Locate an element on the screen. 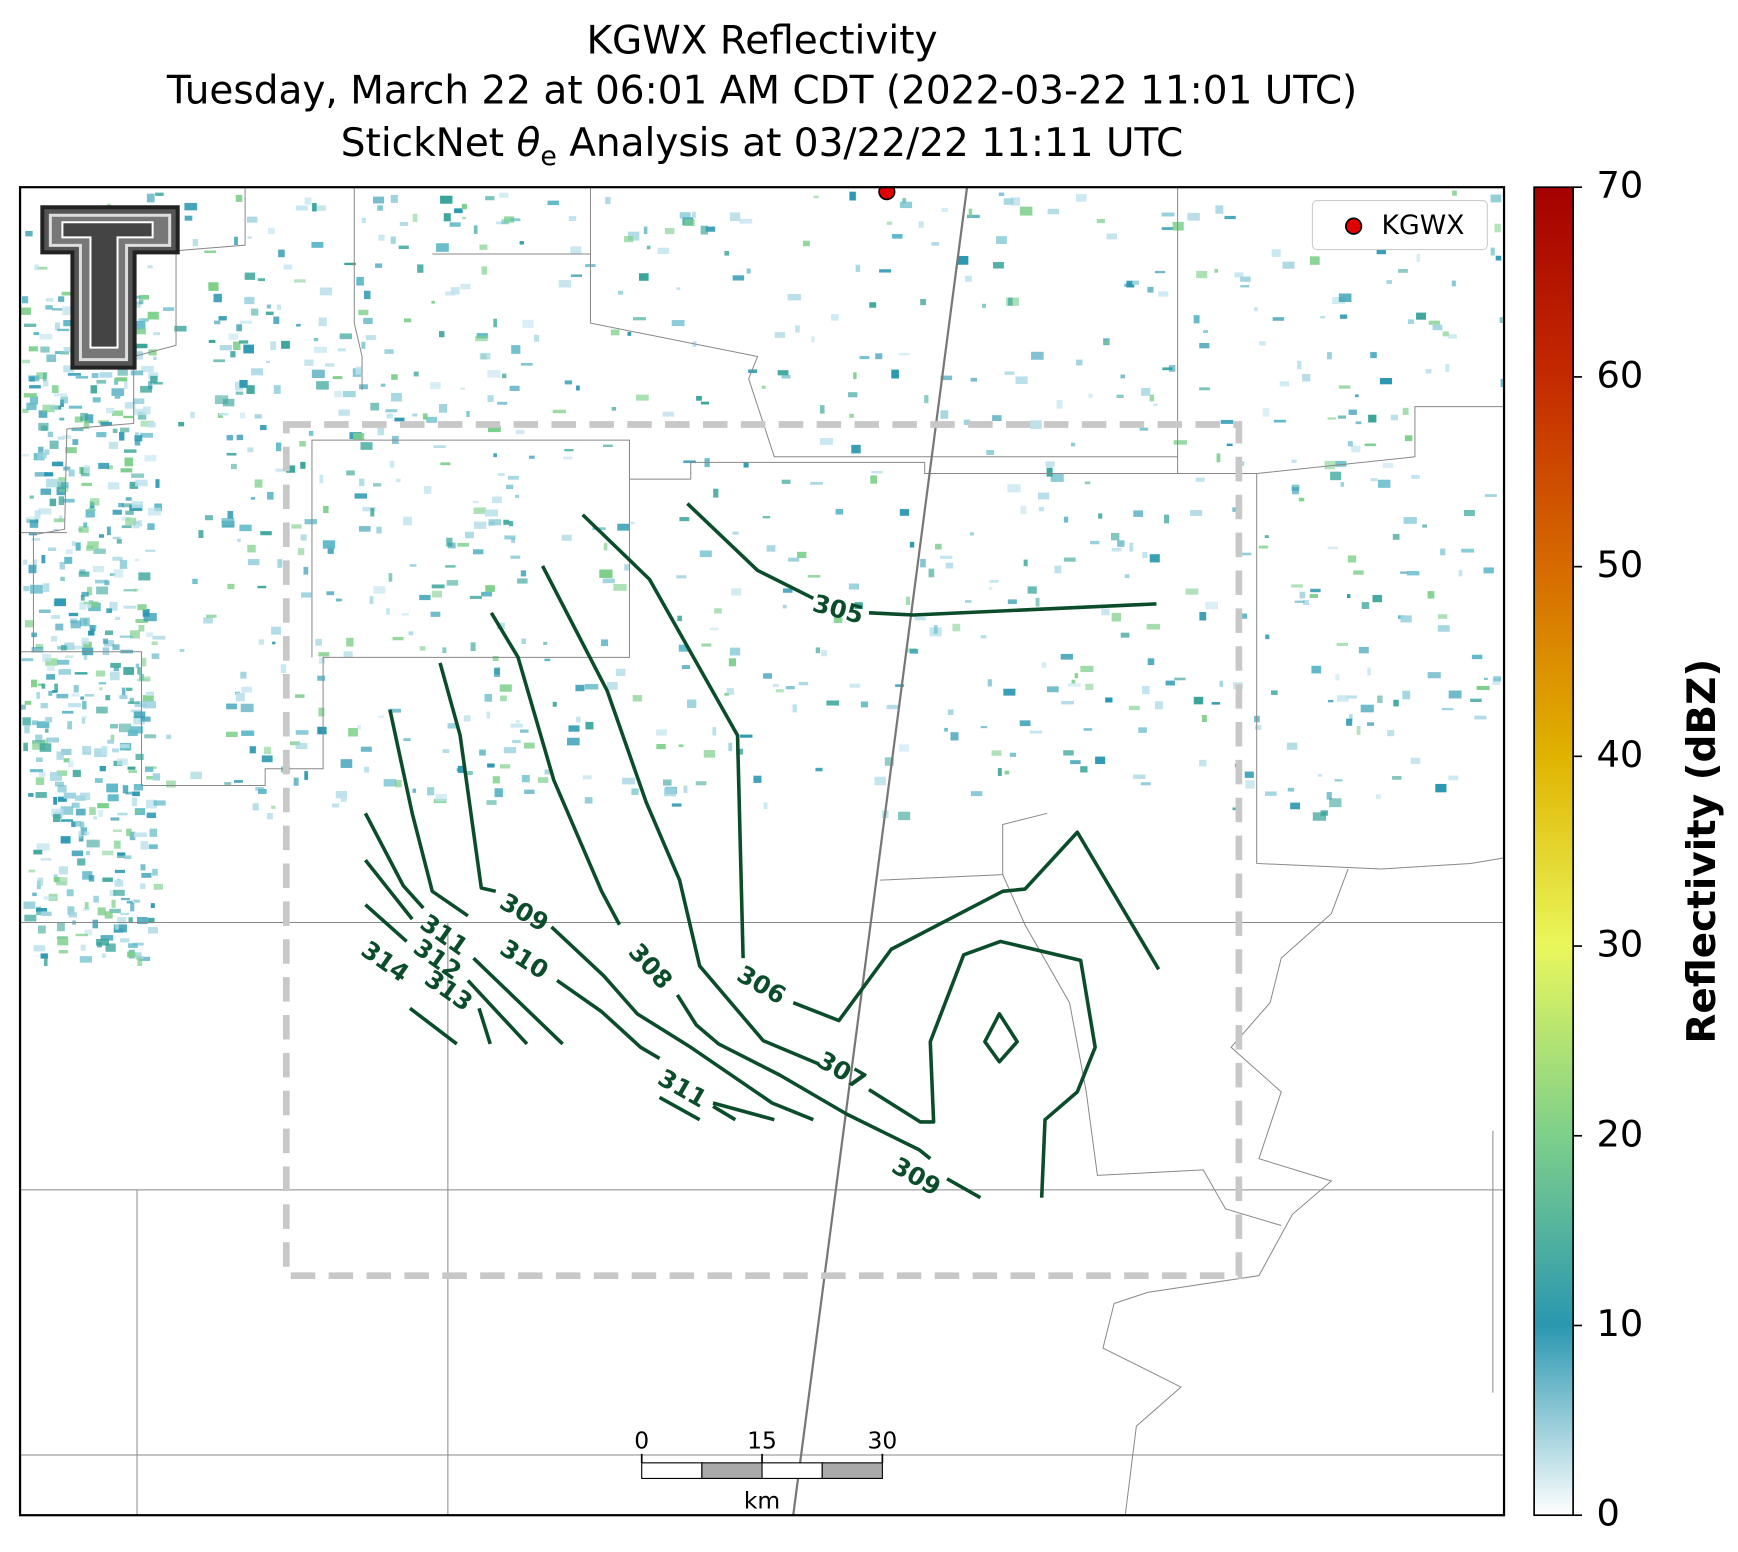 Image resolution: width=1738 pixels, height=1552 pixels. subtitle-text: StickNet is located at coordinates (429, 143).